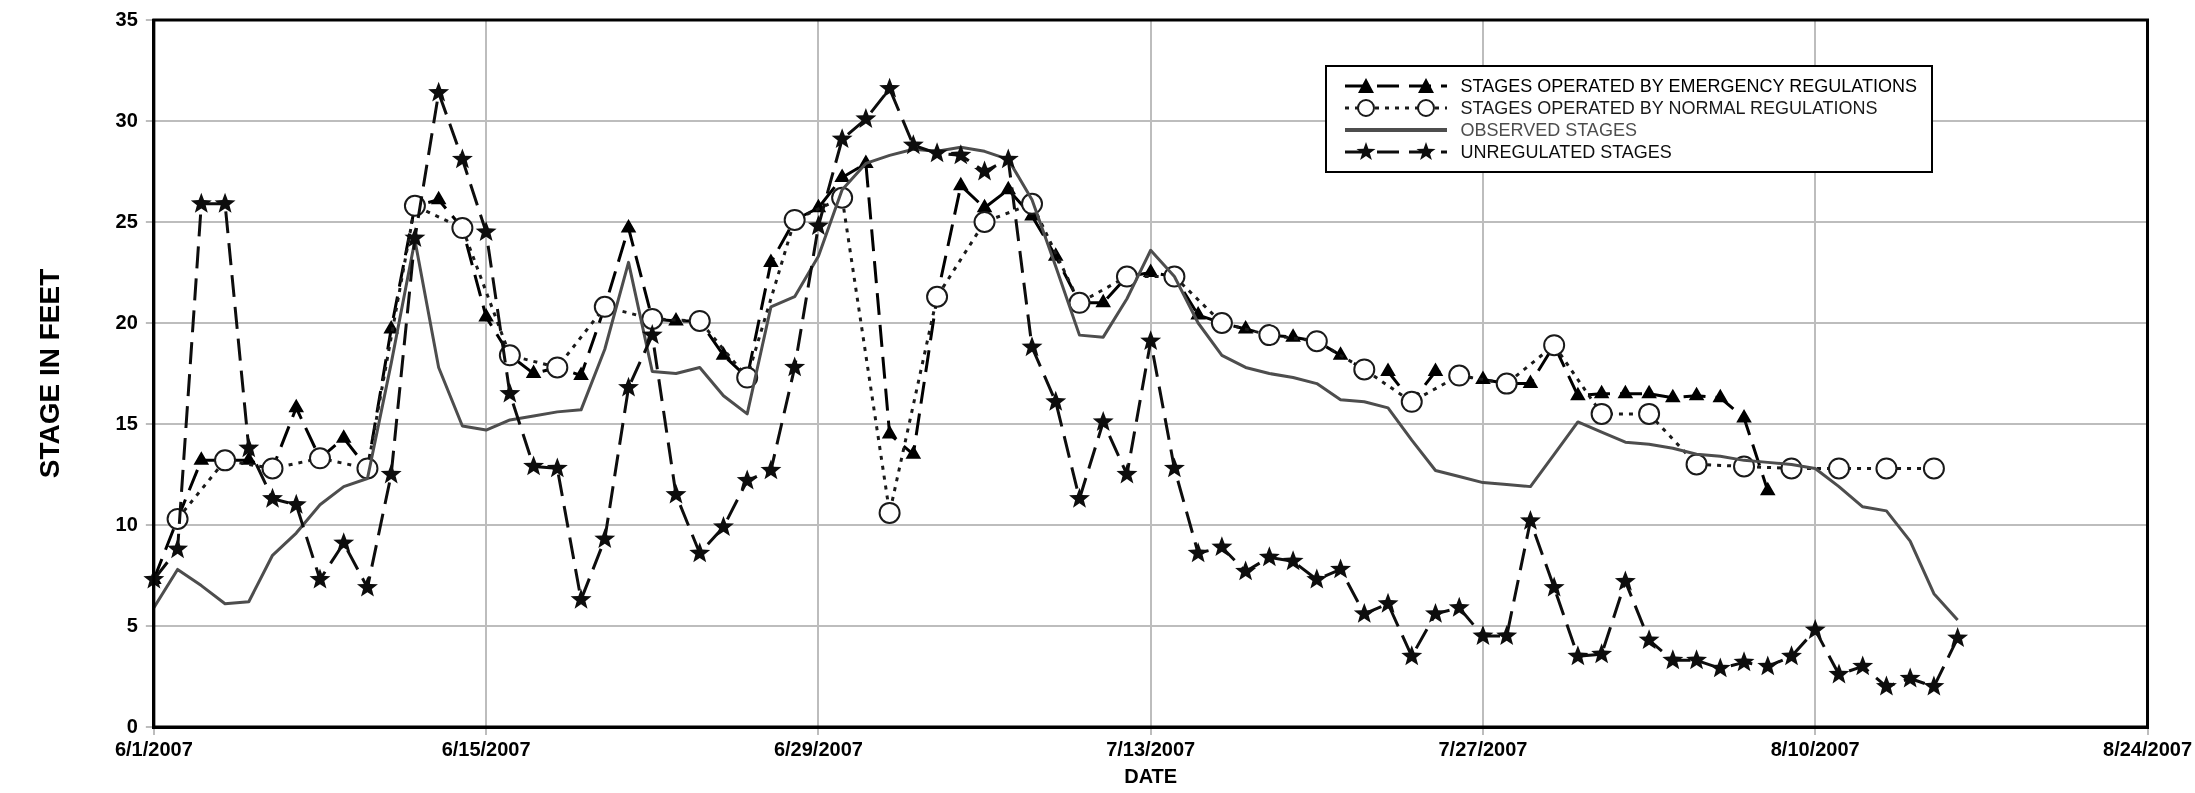 Image resolution: width=2195 pixels, height=793 pixels. What do you see at coordinates (1483, 748) in the screenshot?
I see `x-tick-label: 7/27/2007` at bounding box center [1483, 748].